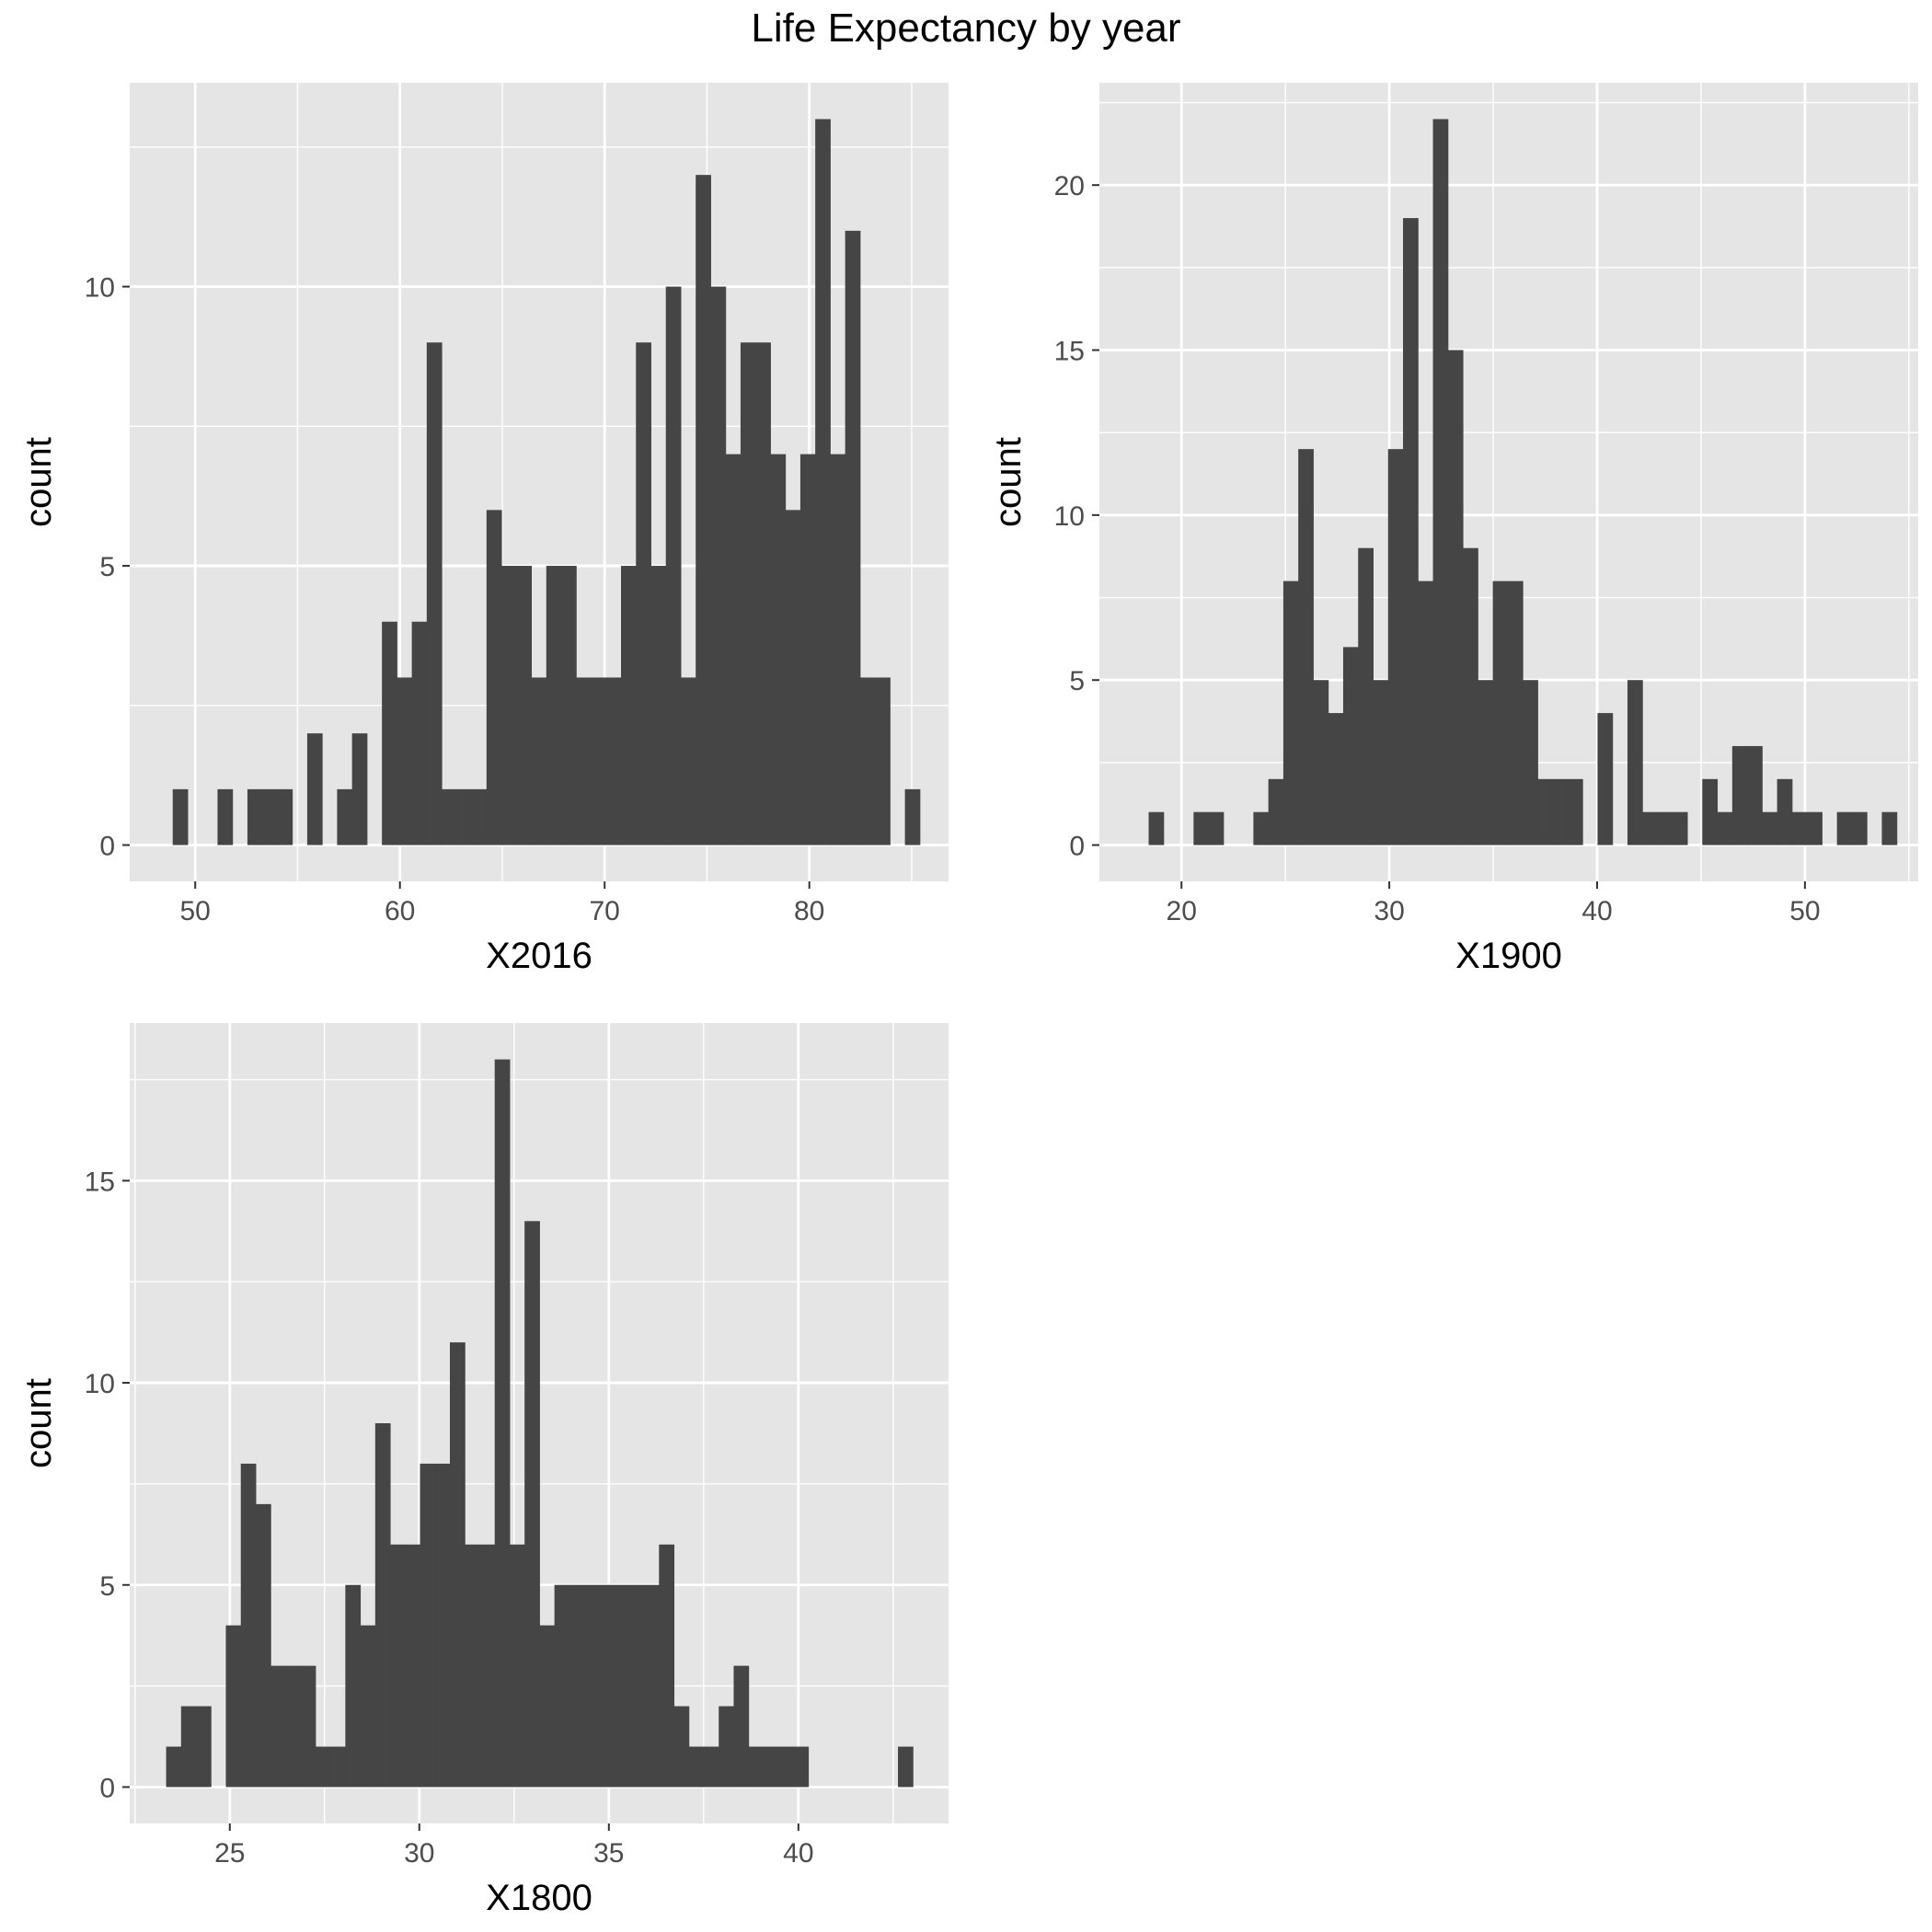  I want to click on figure-title: Life Expectancy by year, so click(966, 28).